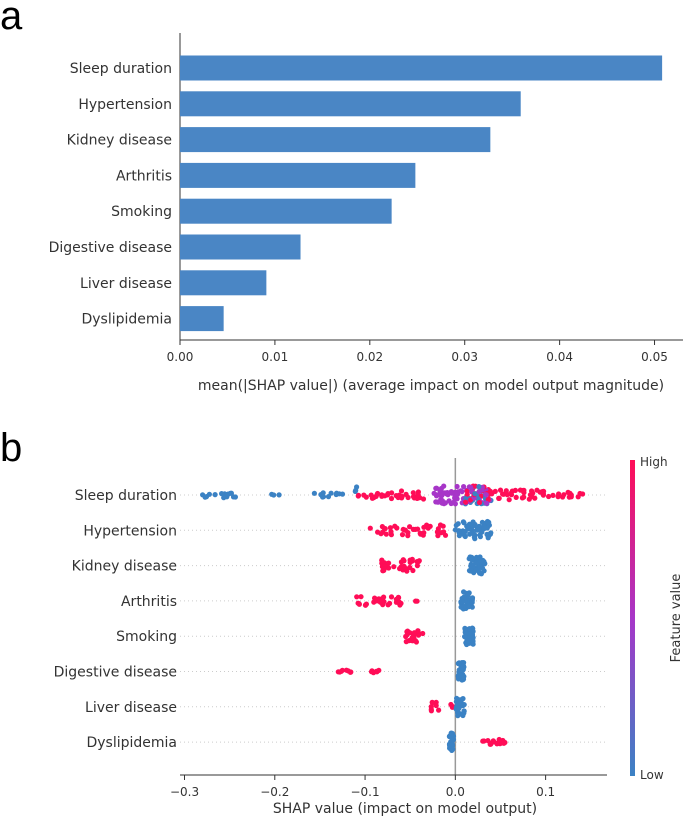 This screenshot has width=685, height=817. Describe the element at coordinates (141, 212) in the screenshot. I see `category-label-smoking: Smoking` at that location.